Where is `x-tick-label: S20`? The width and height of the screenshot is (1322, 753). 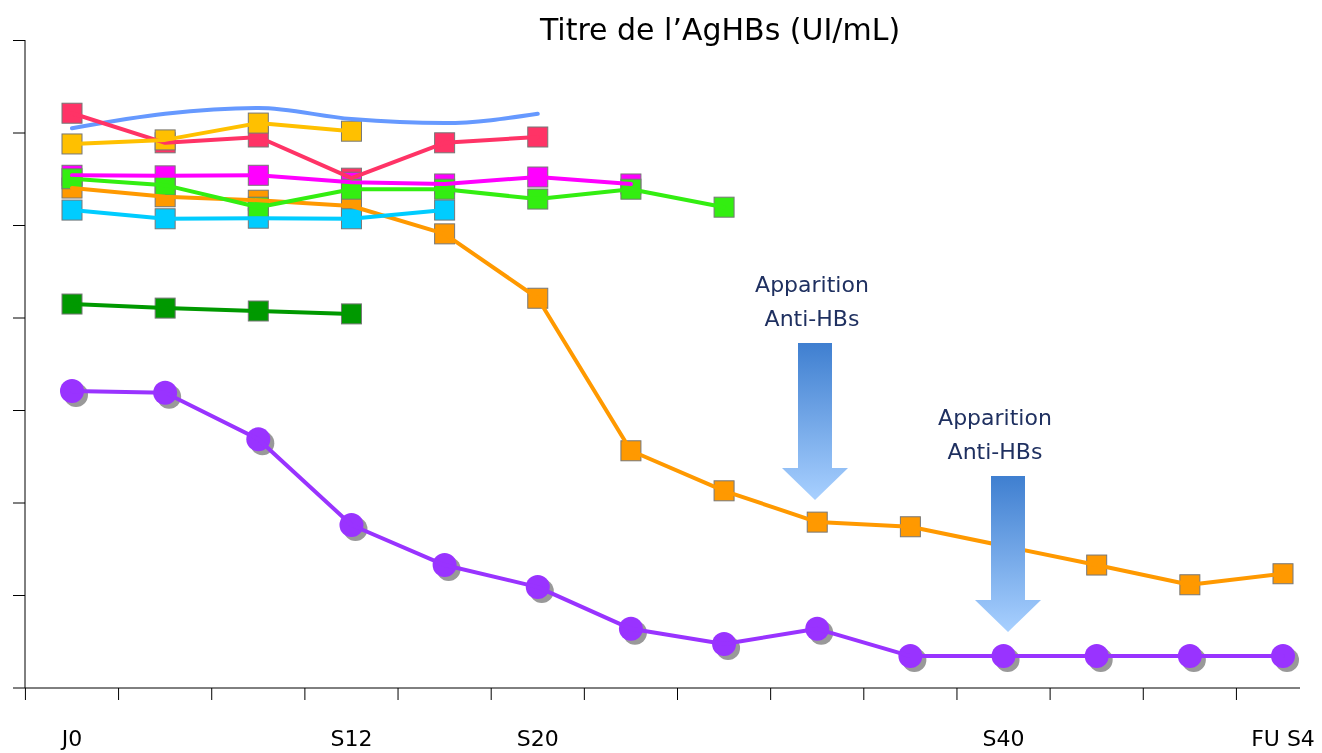 x-tick-label: S20 is located at coordinates (537, 738).